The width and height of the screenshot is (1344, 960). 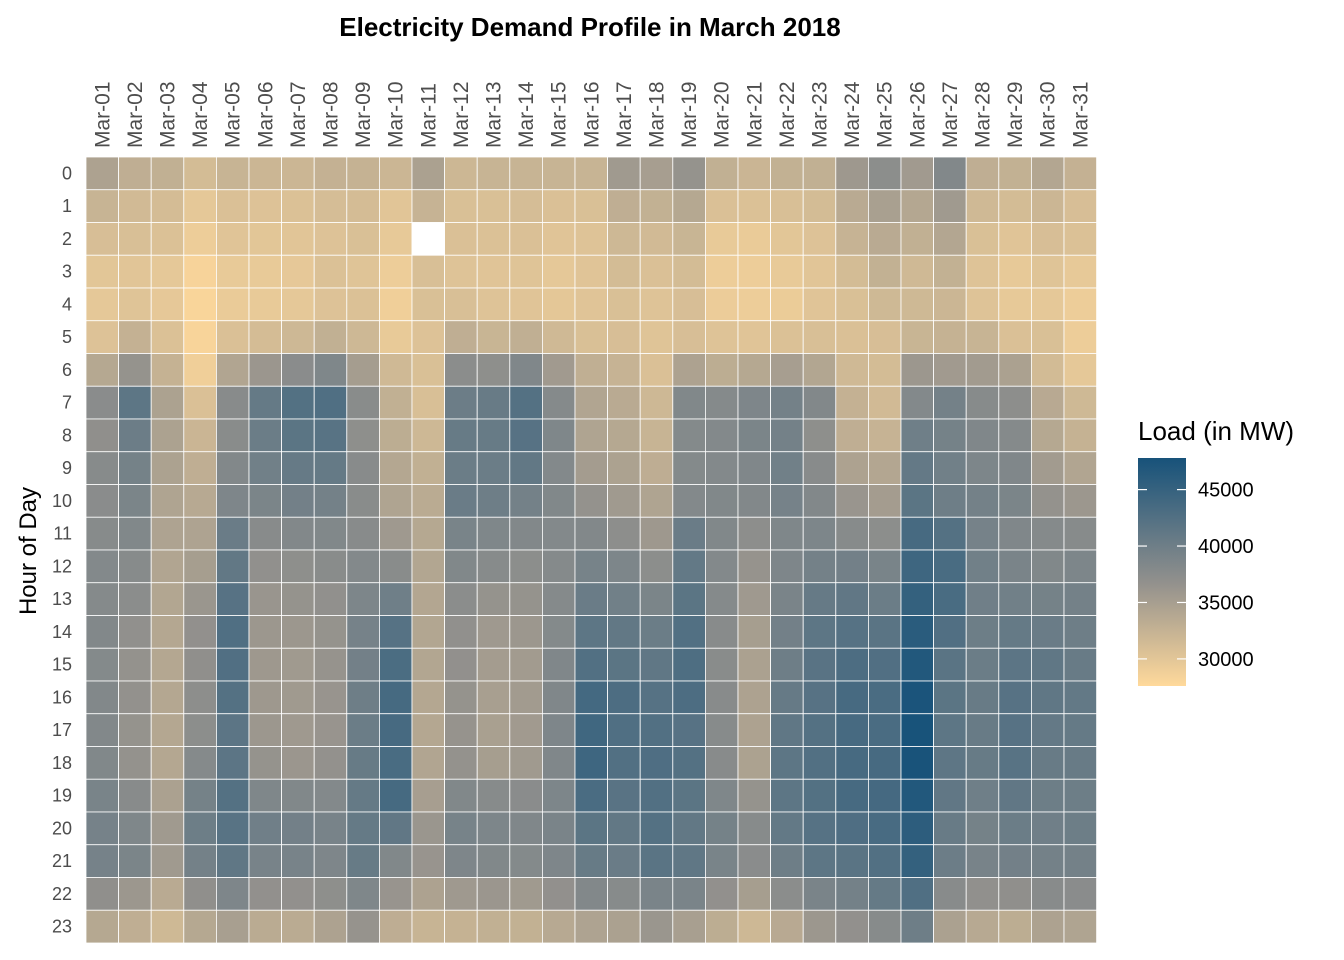 What do you see at coordinates (67, 403) in the screenshot?
I see `y-tick-label: 7` at bounding box center [67, 403].